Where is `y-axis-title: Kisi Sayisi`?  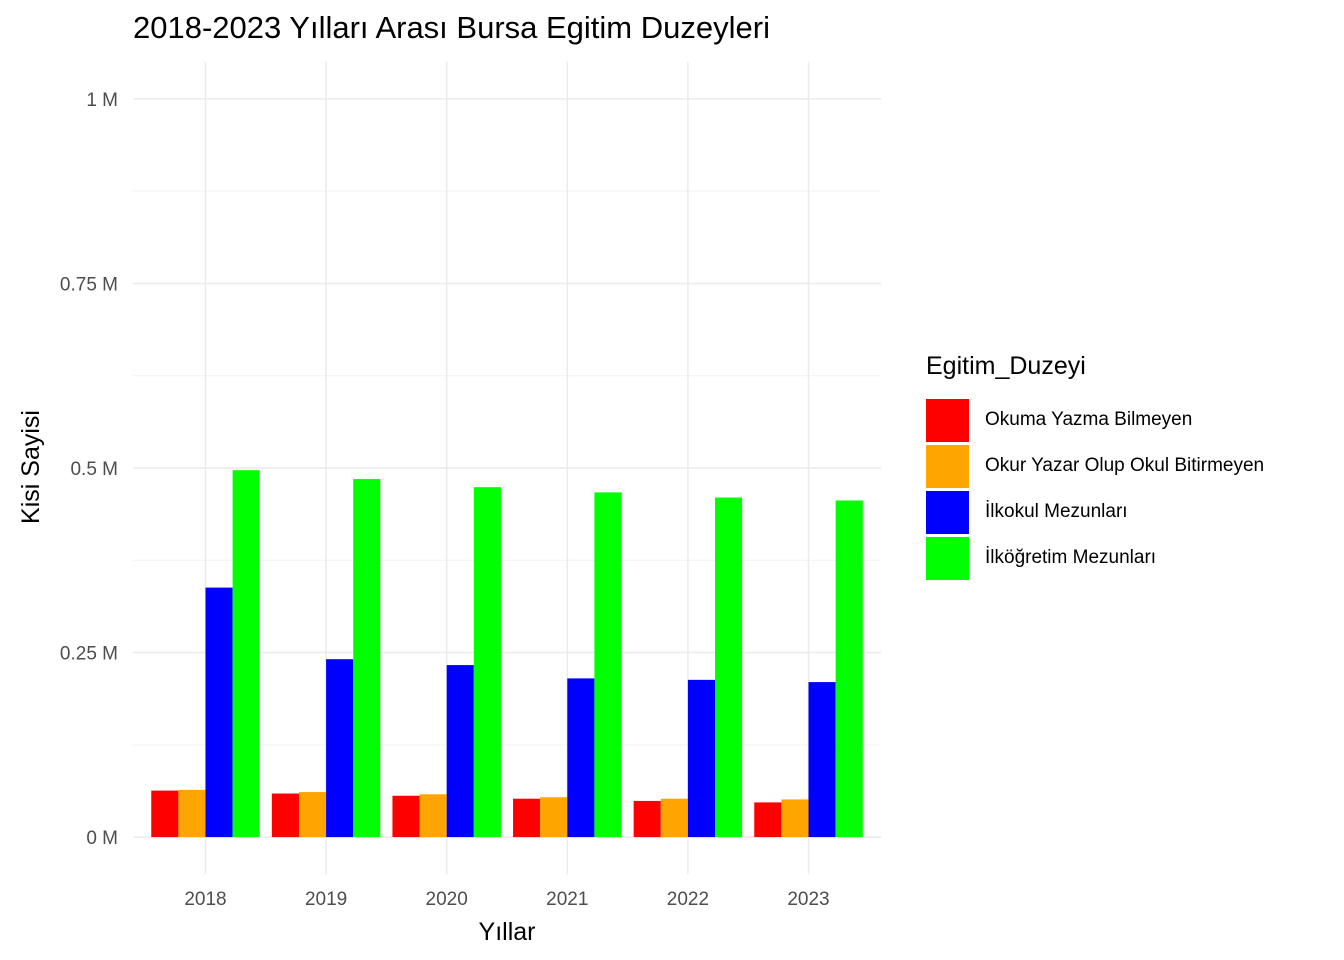 y-axis-title: Kisi Sayisi is located at coordinates (31, 467).